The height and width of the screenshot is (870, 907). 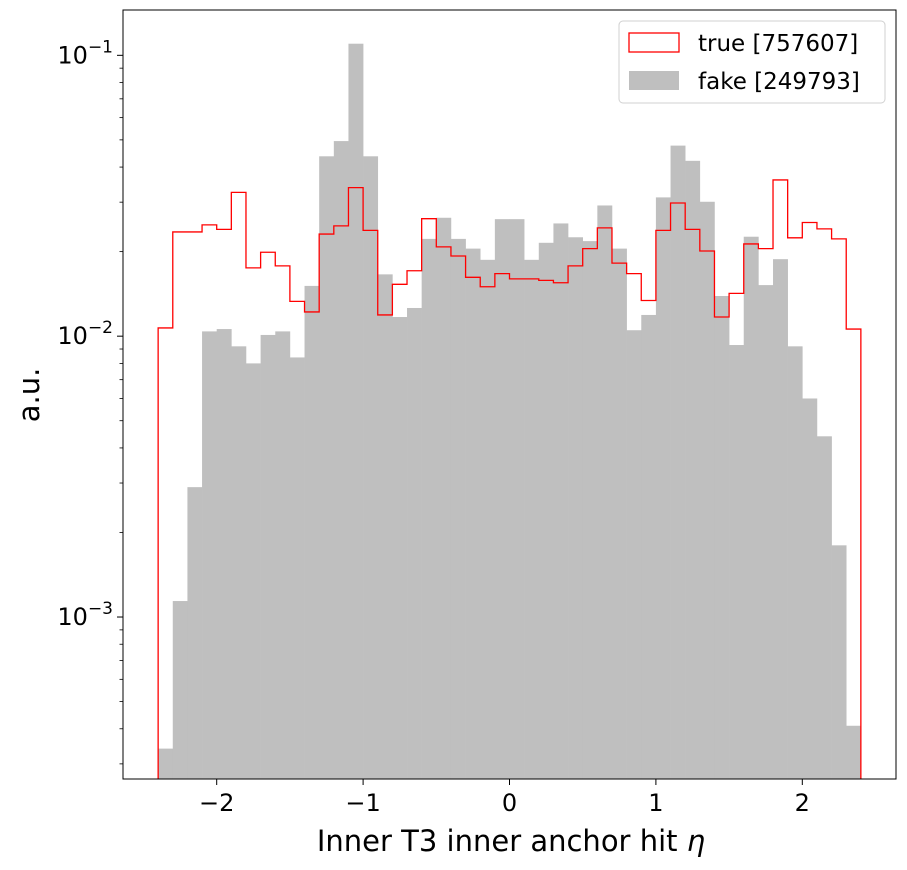 I want to click on y-tick-label: 10⁻², so click(x=85, y=334).